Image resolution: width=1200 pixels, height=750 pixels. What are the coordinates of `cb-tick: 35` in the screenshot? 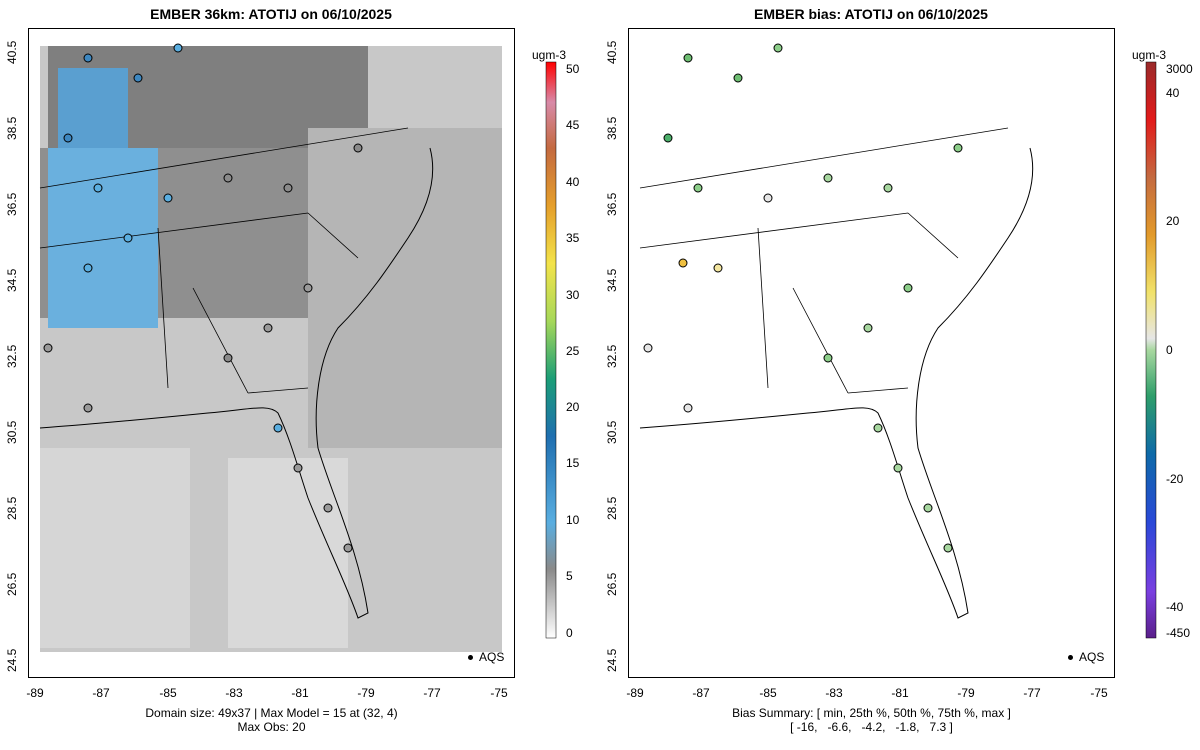 It's located at (573, 238).